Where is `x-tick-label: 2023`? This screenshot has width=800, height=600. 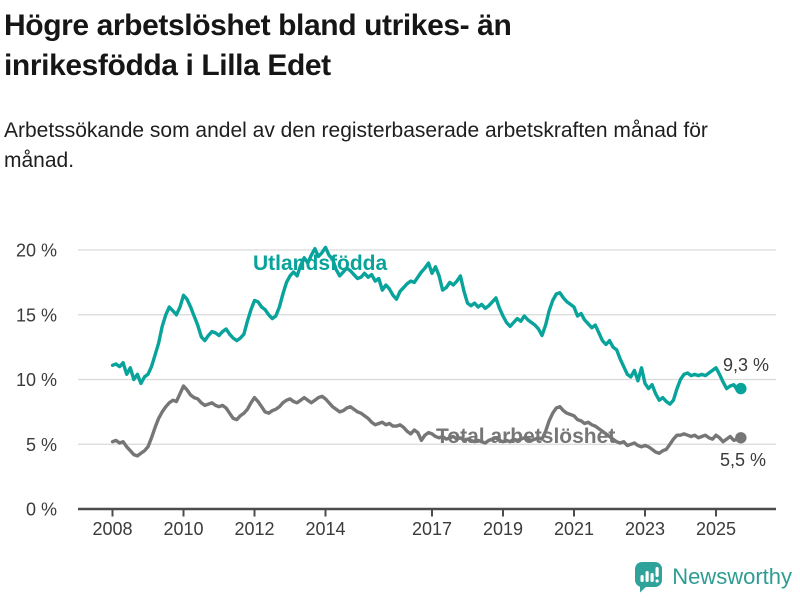 x-tick-label: 2023 is located at coordinates (645, 529).